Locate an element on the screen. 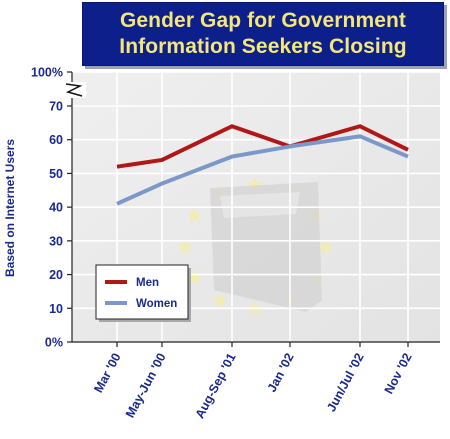 The width and height of the screenshot is (450, 439). legend is located at coordinates (142, 292).